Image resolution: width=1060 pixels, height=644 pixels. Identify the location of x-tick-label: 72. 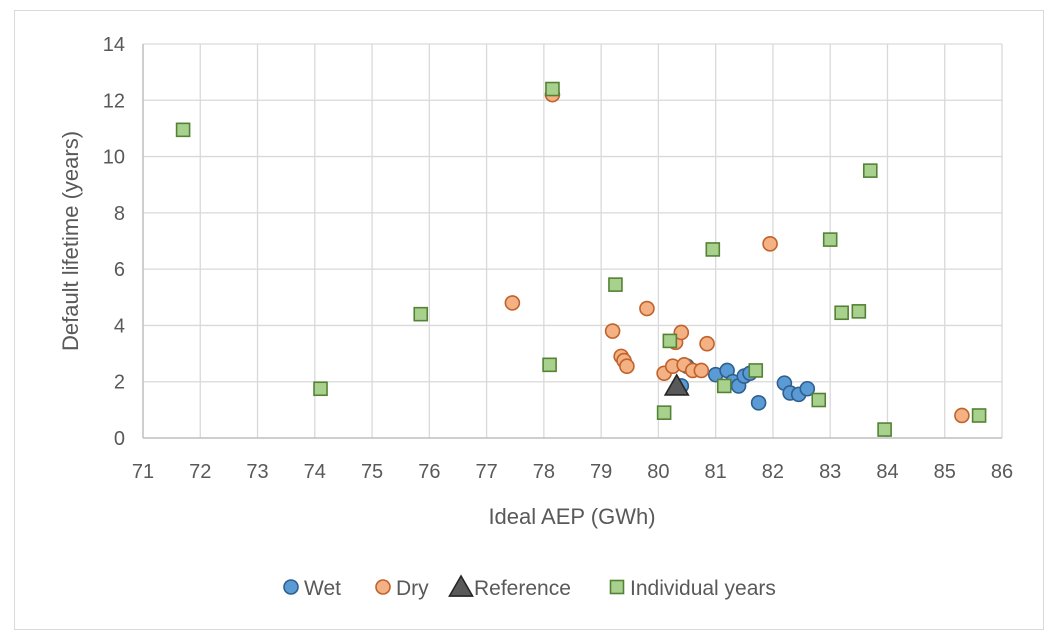
(200, 472).